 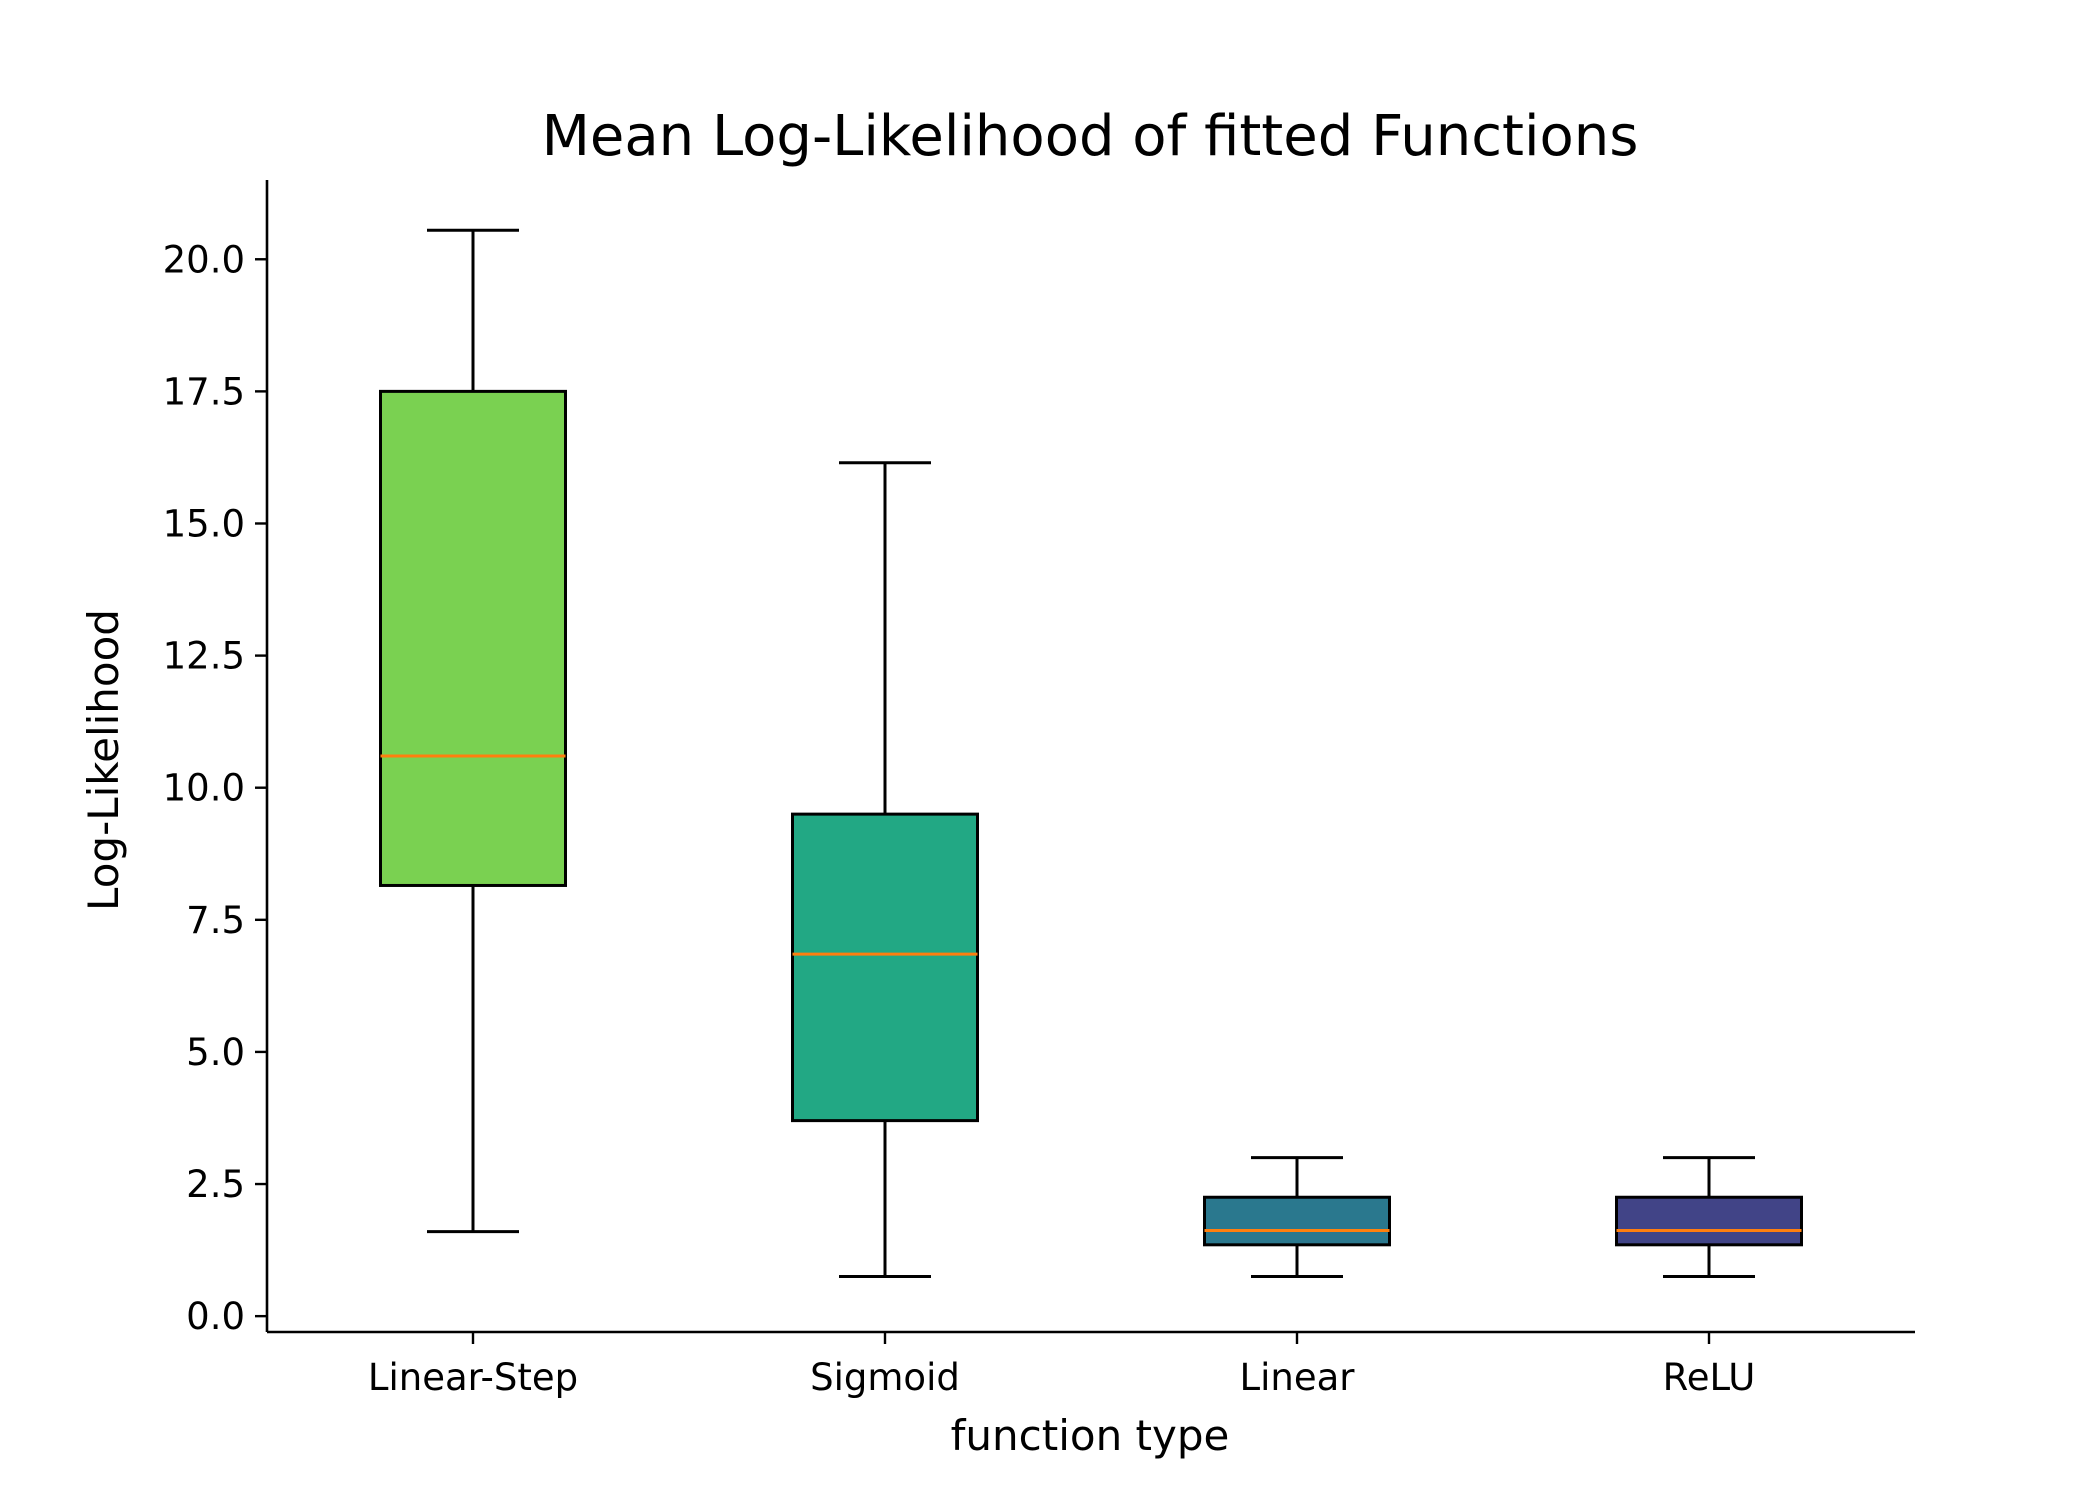 I want to click on box-linear-step, so click(x=473, y=638).